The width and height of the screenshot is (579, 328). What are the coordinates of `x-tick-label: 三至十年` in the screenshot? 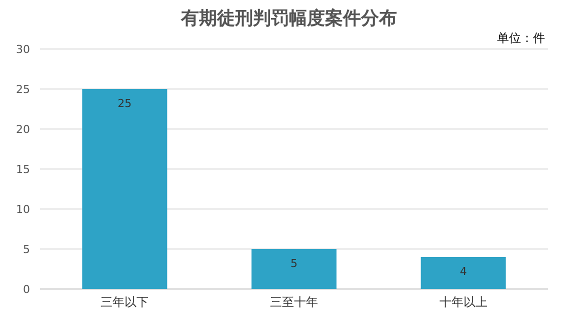 It's located at (294, 302).